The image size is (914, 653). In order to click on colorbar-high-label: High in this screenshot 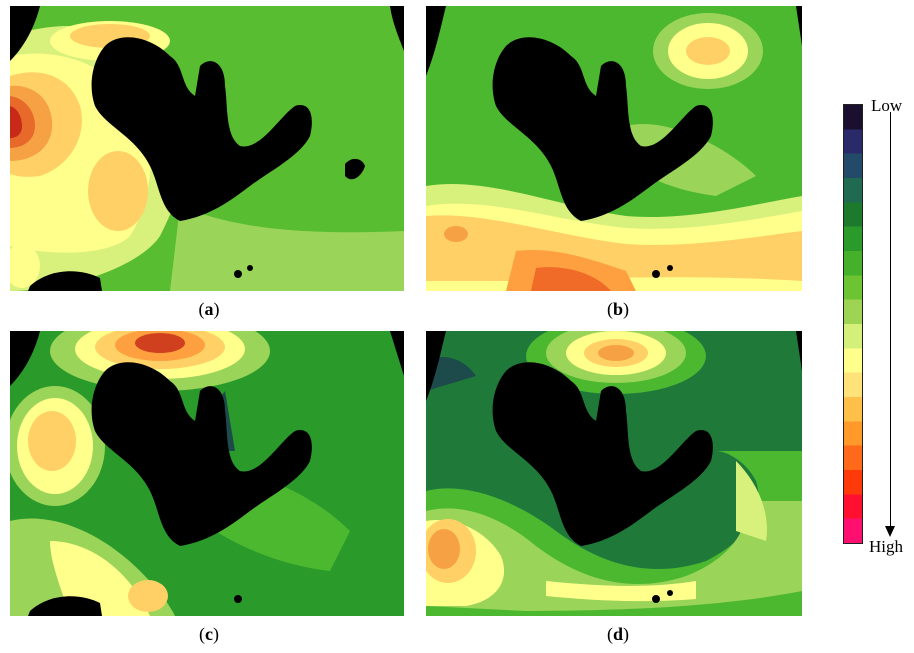, I will do `click(886, 546)`.